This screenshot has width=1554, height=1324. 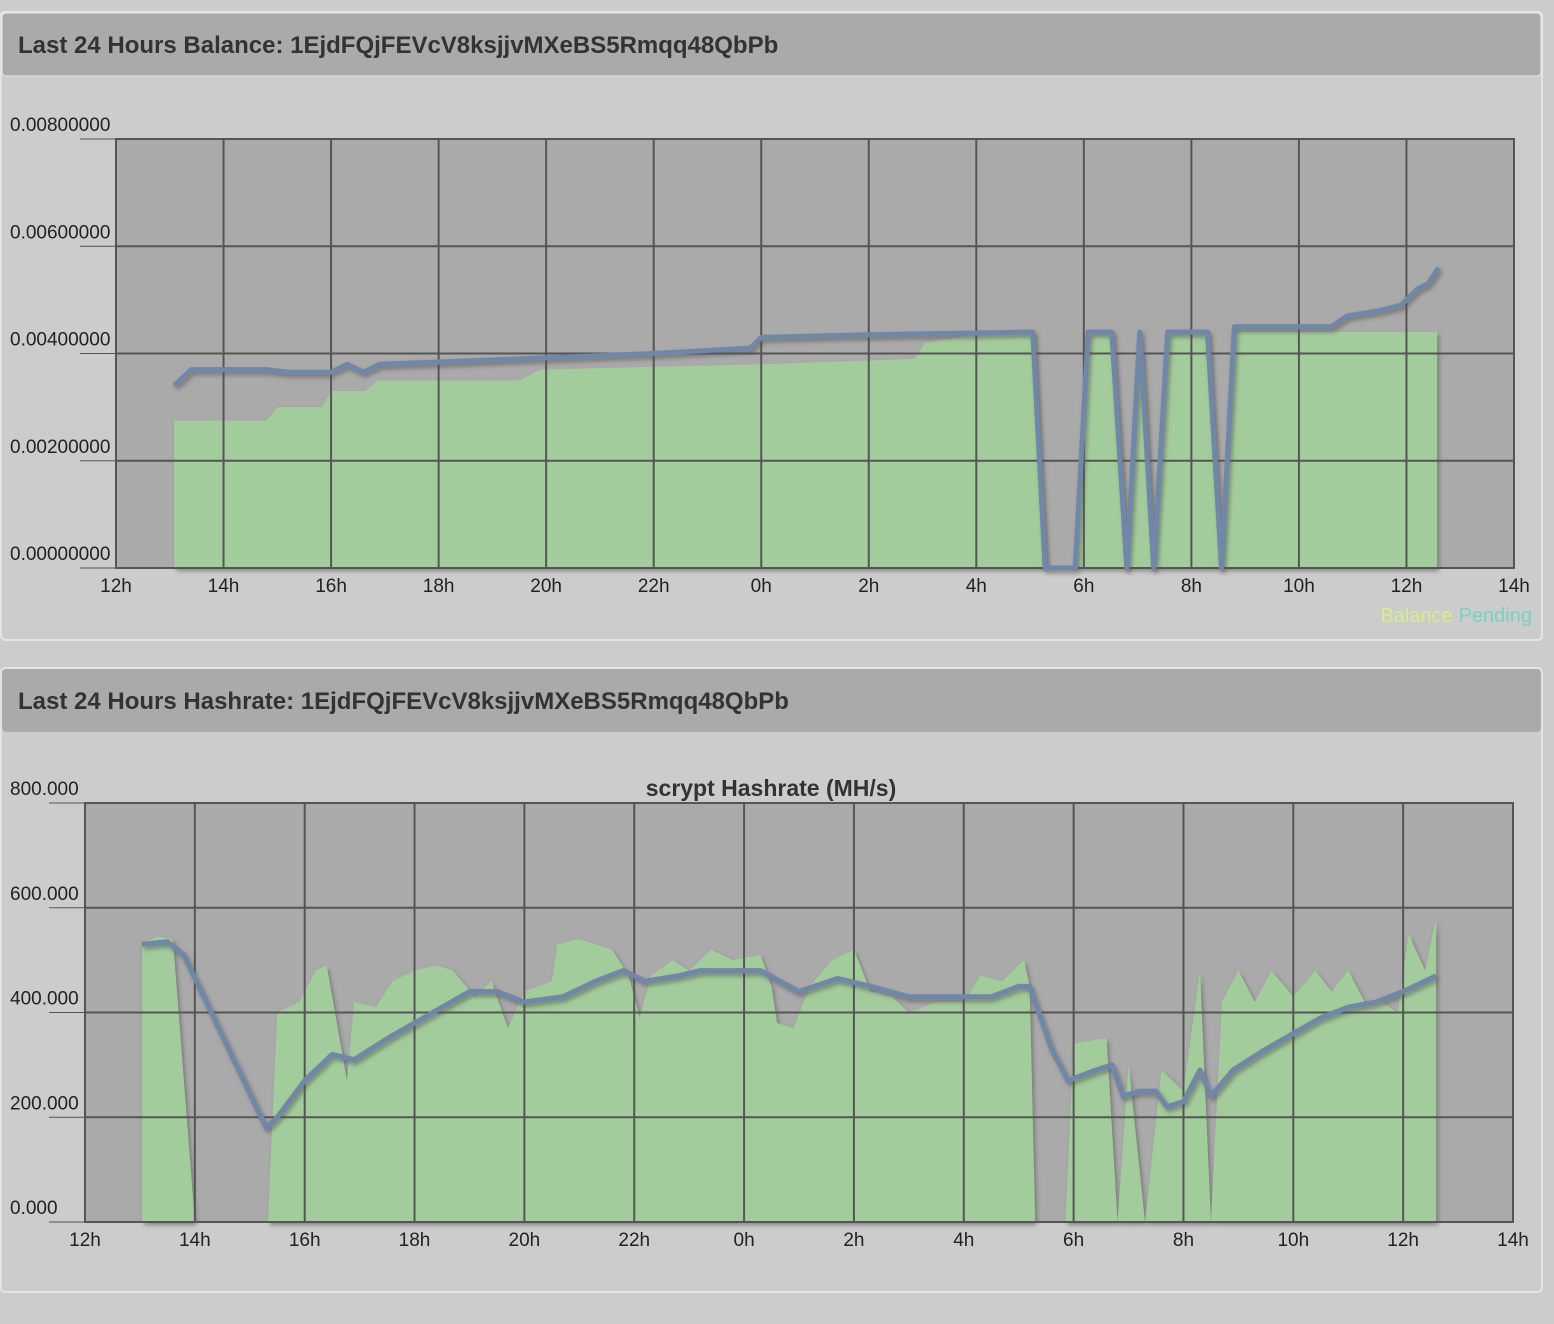 I want to click on y-tick-label: 0.00000000, so click(x=60, y=554).